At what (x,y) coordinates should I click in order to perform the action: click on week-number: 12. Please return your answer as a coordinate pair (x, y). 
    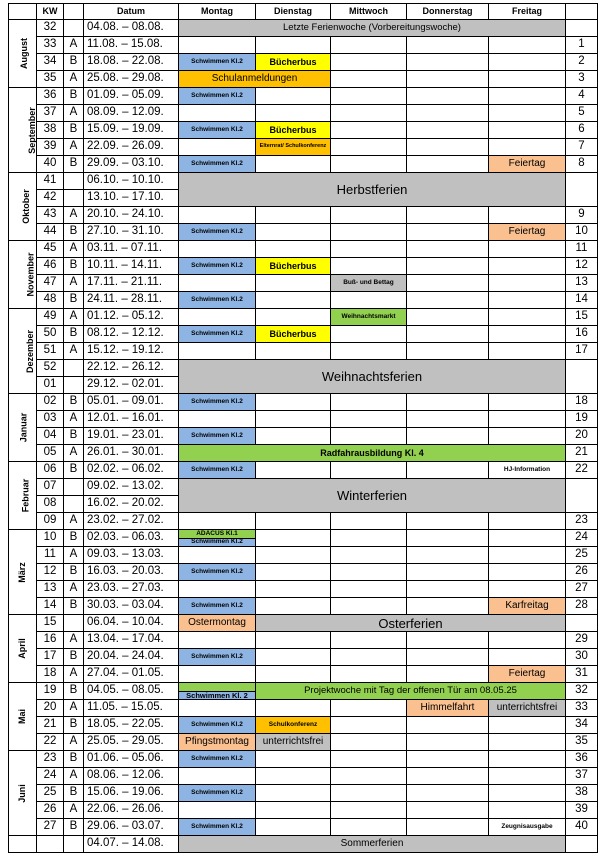
    Looking at the image, I should click on (50, 572).